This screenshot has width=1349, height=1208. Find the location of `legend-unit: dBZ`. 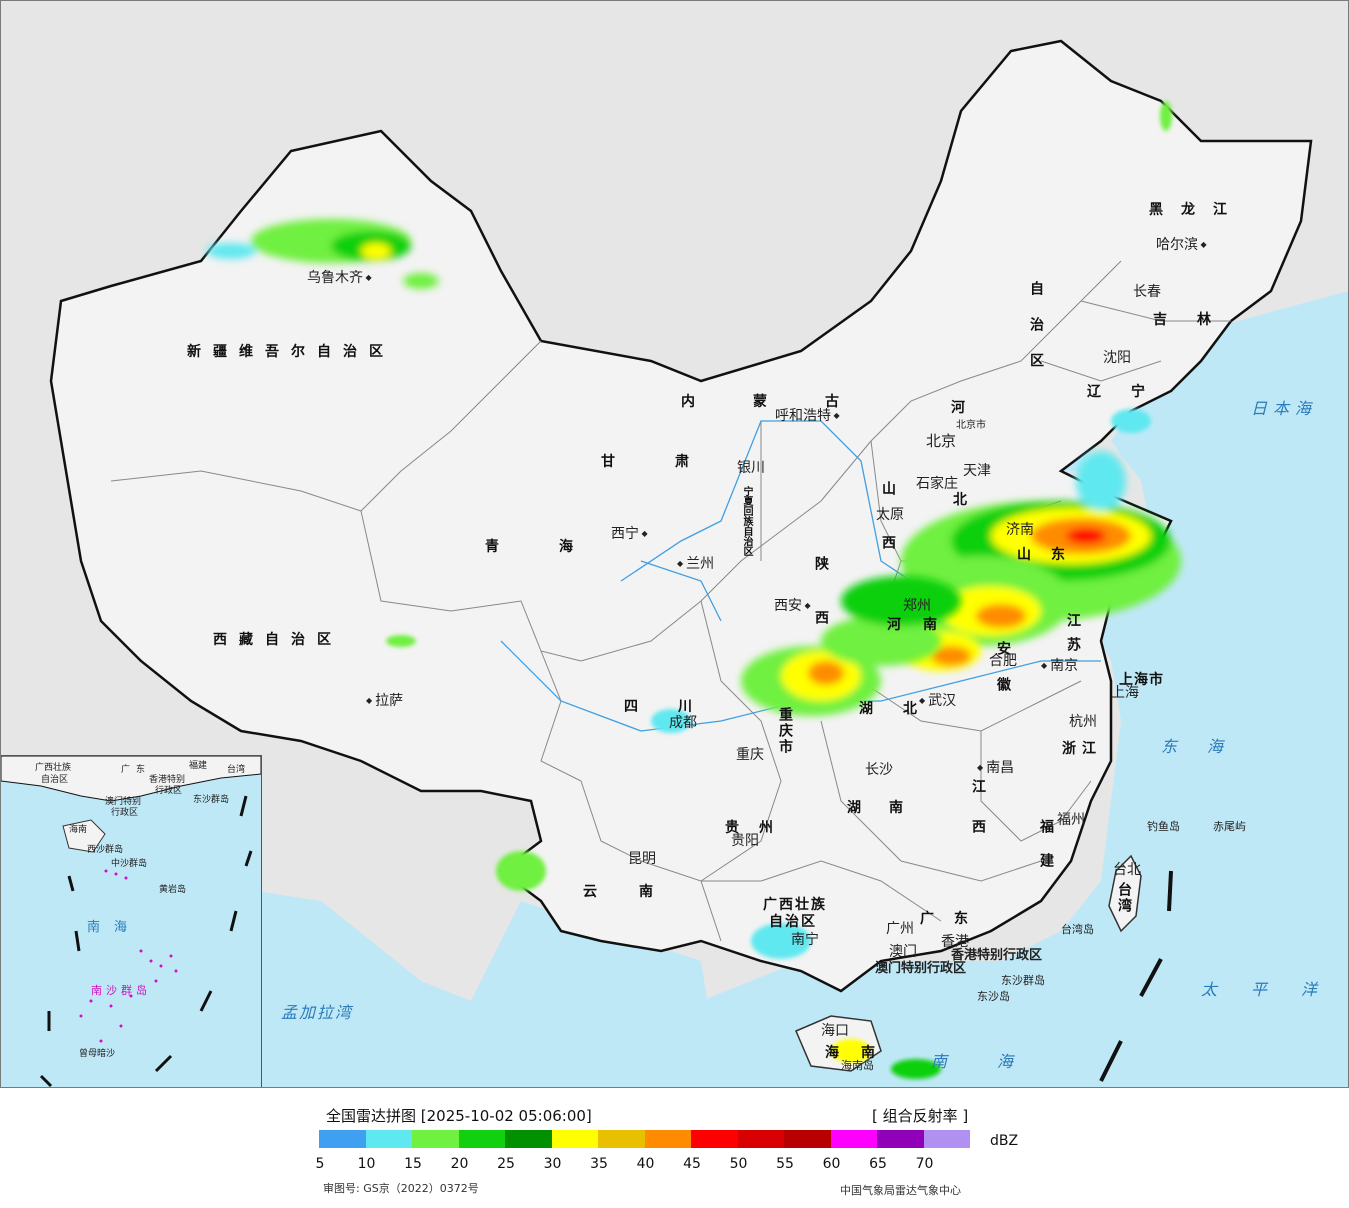

legend-unit: dBZ is located at coordinates (1004, 1141).